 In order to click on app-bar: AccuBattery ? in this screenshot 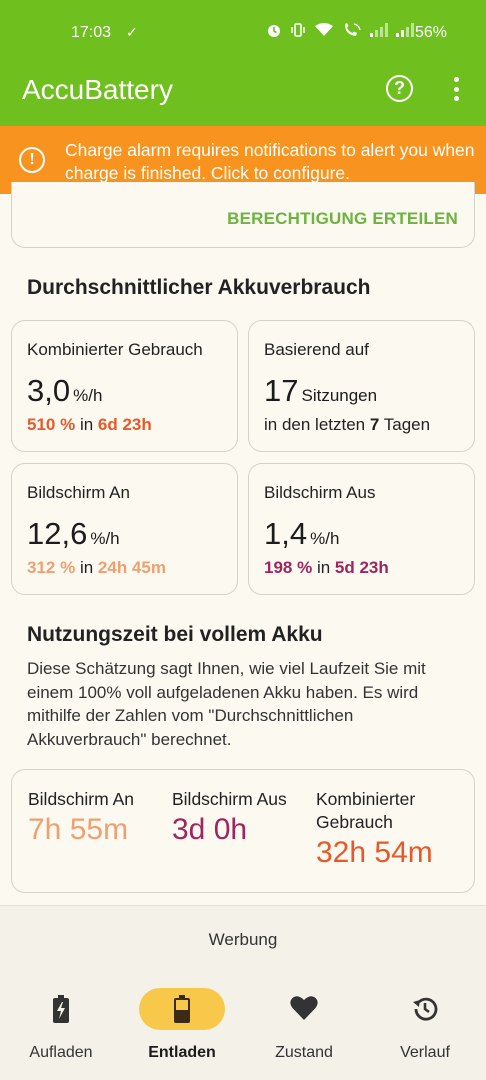, I will do `click(243, 94)`.